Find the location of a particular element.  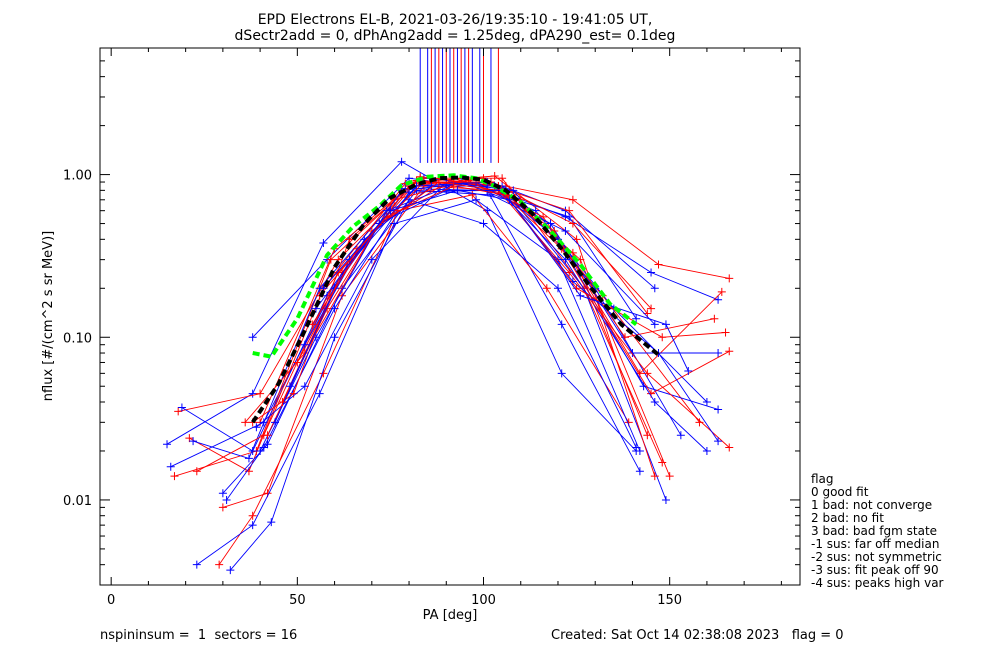

legend-entry: 3 bad: bad fgm state is located at coordinates (874, 531).